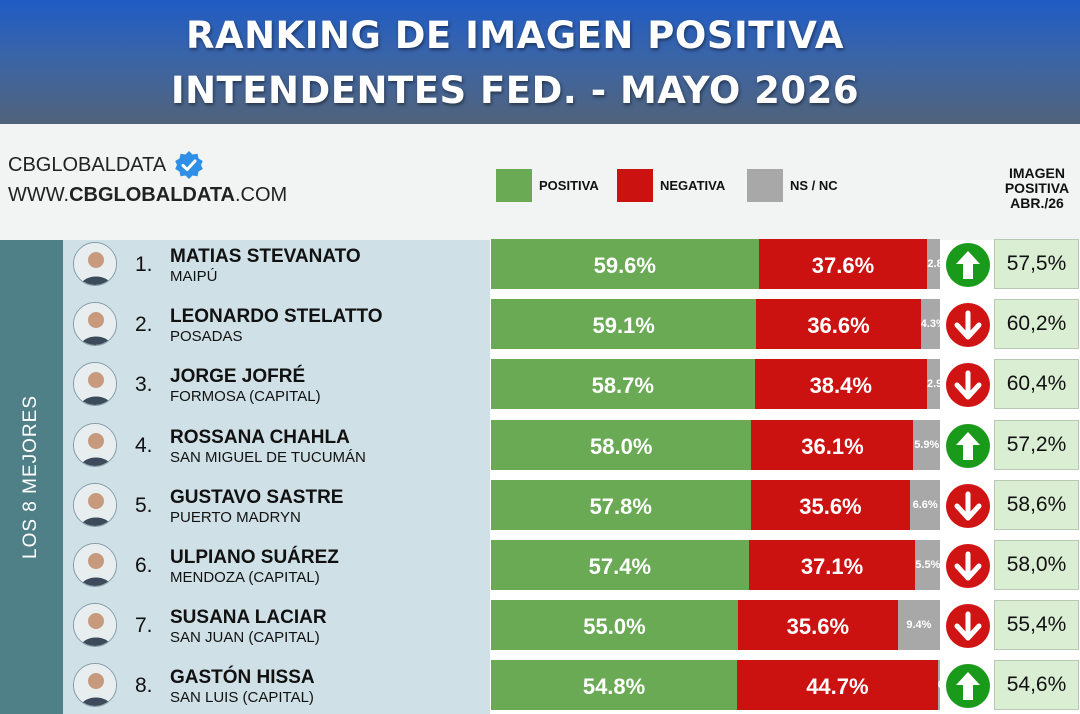 The height and width of the screenshot is (714, 1080). I want to click on bar-label-negativa: 38.4%, so click(840, 386).